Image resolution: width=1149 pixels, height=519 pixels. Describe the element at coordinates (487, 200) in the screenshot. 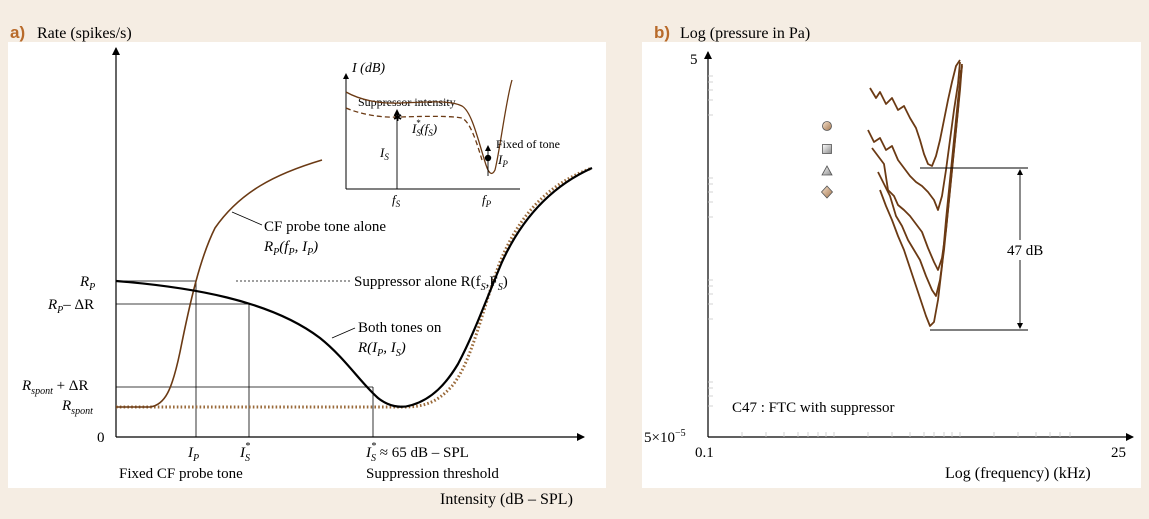

I see `inset-fp-tick: fP` at that location.